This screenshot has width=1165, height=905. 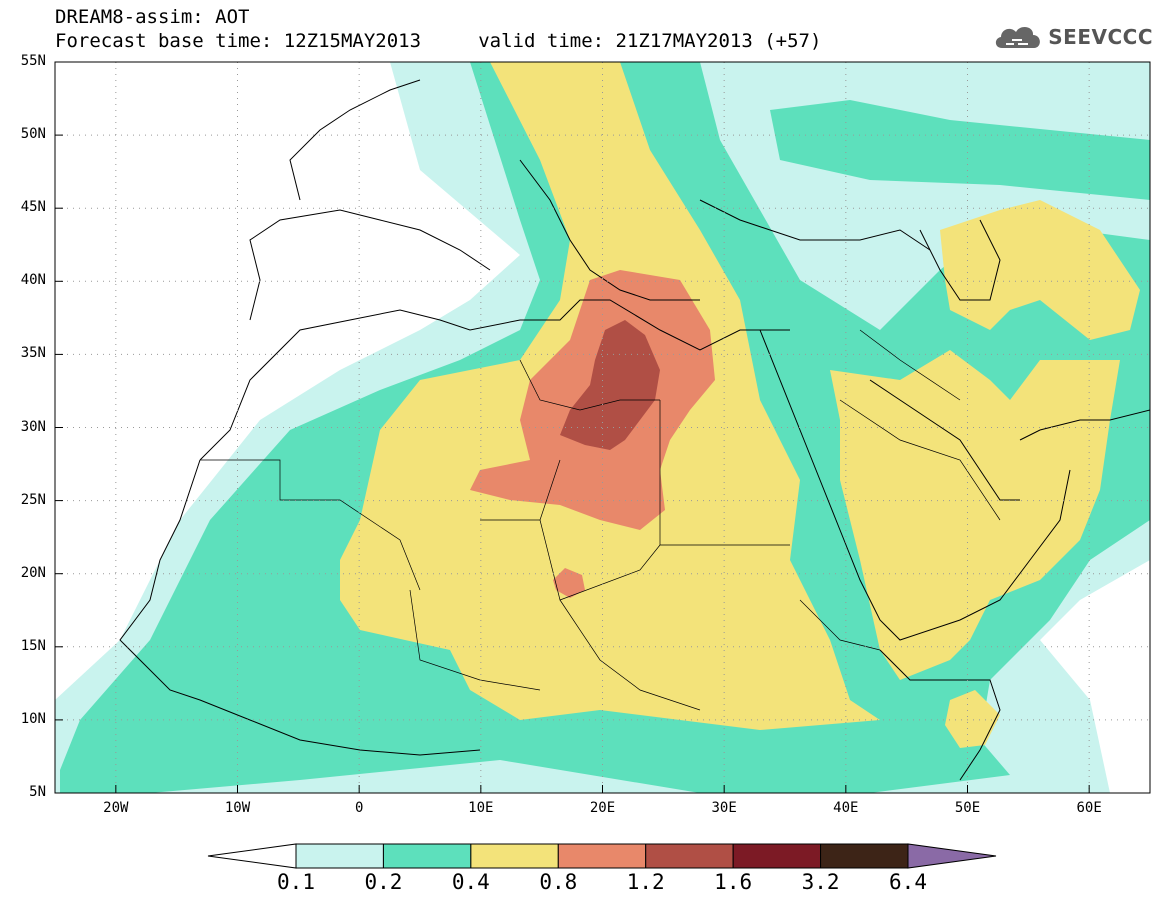 What do you see at coordinates (237, 808) in the screenshot?
I see `lon-label: 10W` at bounding box center [237, 808].